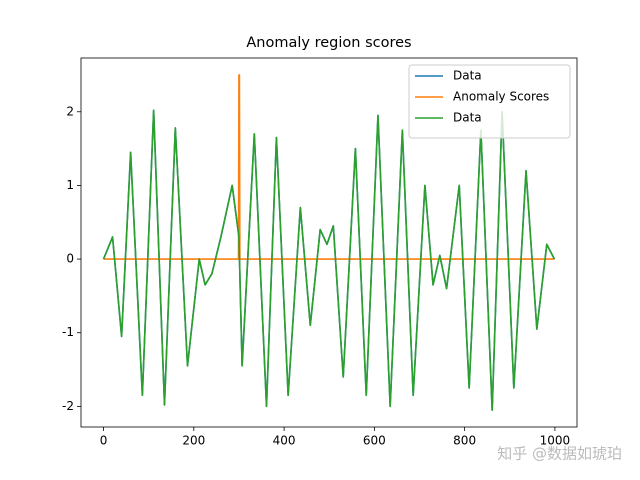 The width and height of the screenshot is (640, 480). I want to click on y-tick-label: -2, so click(68, 406).